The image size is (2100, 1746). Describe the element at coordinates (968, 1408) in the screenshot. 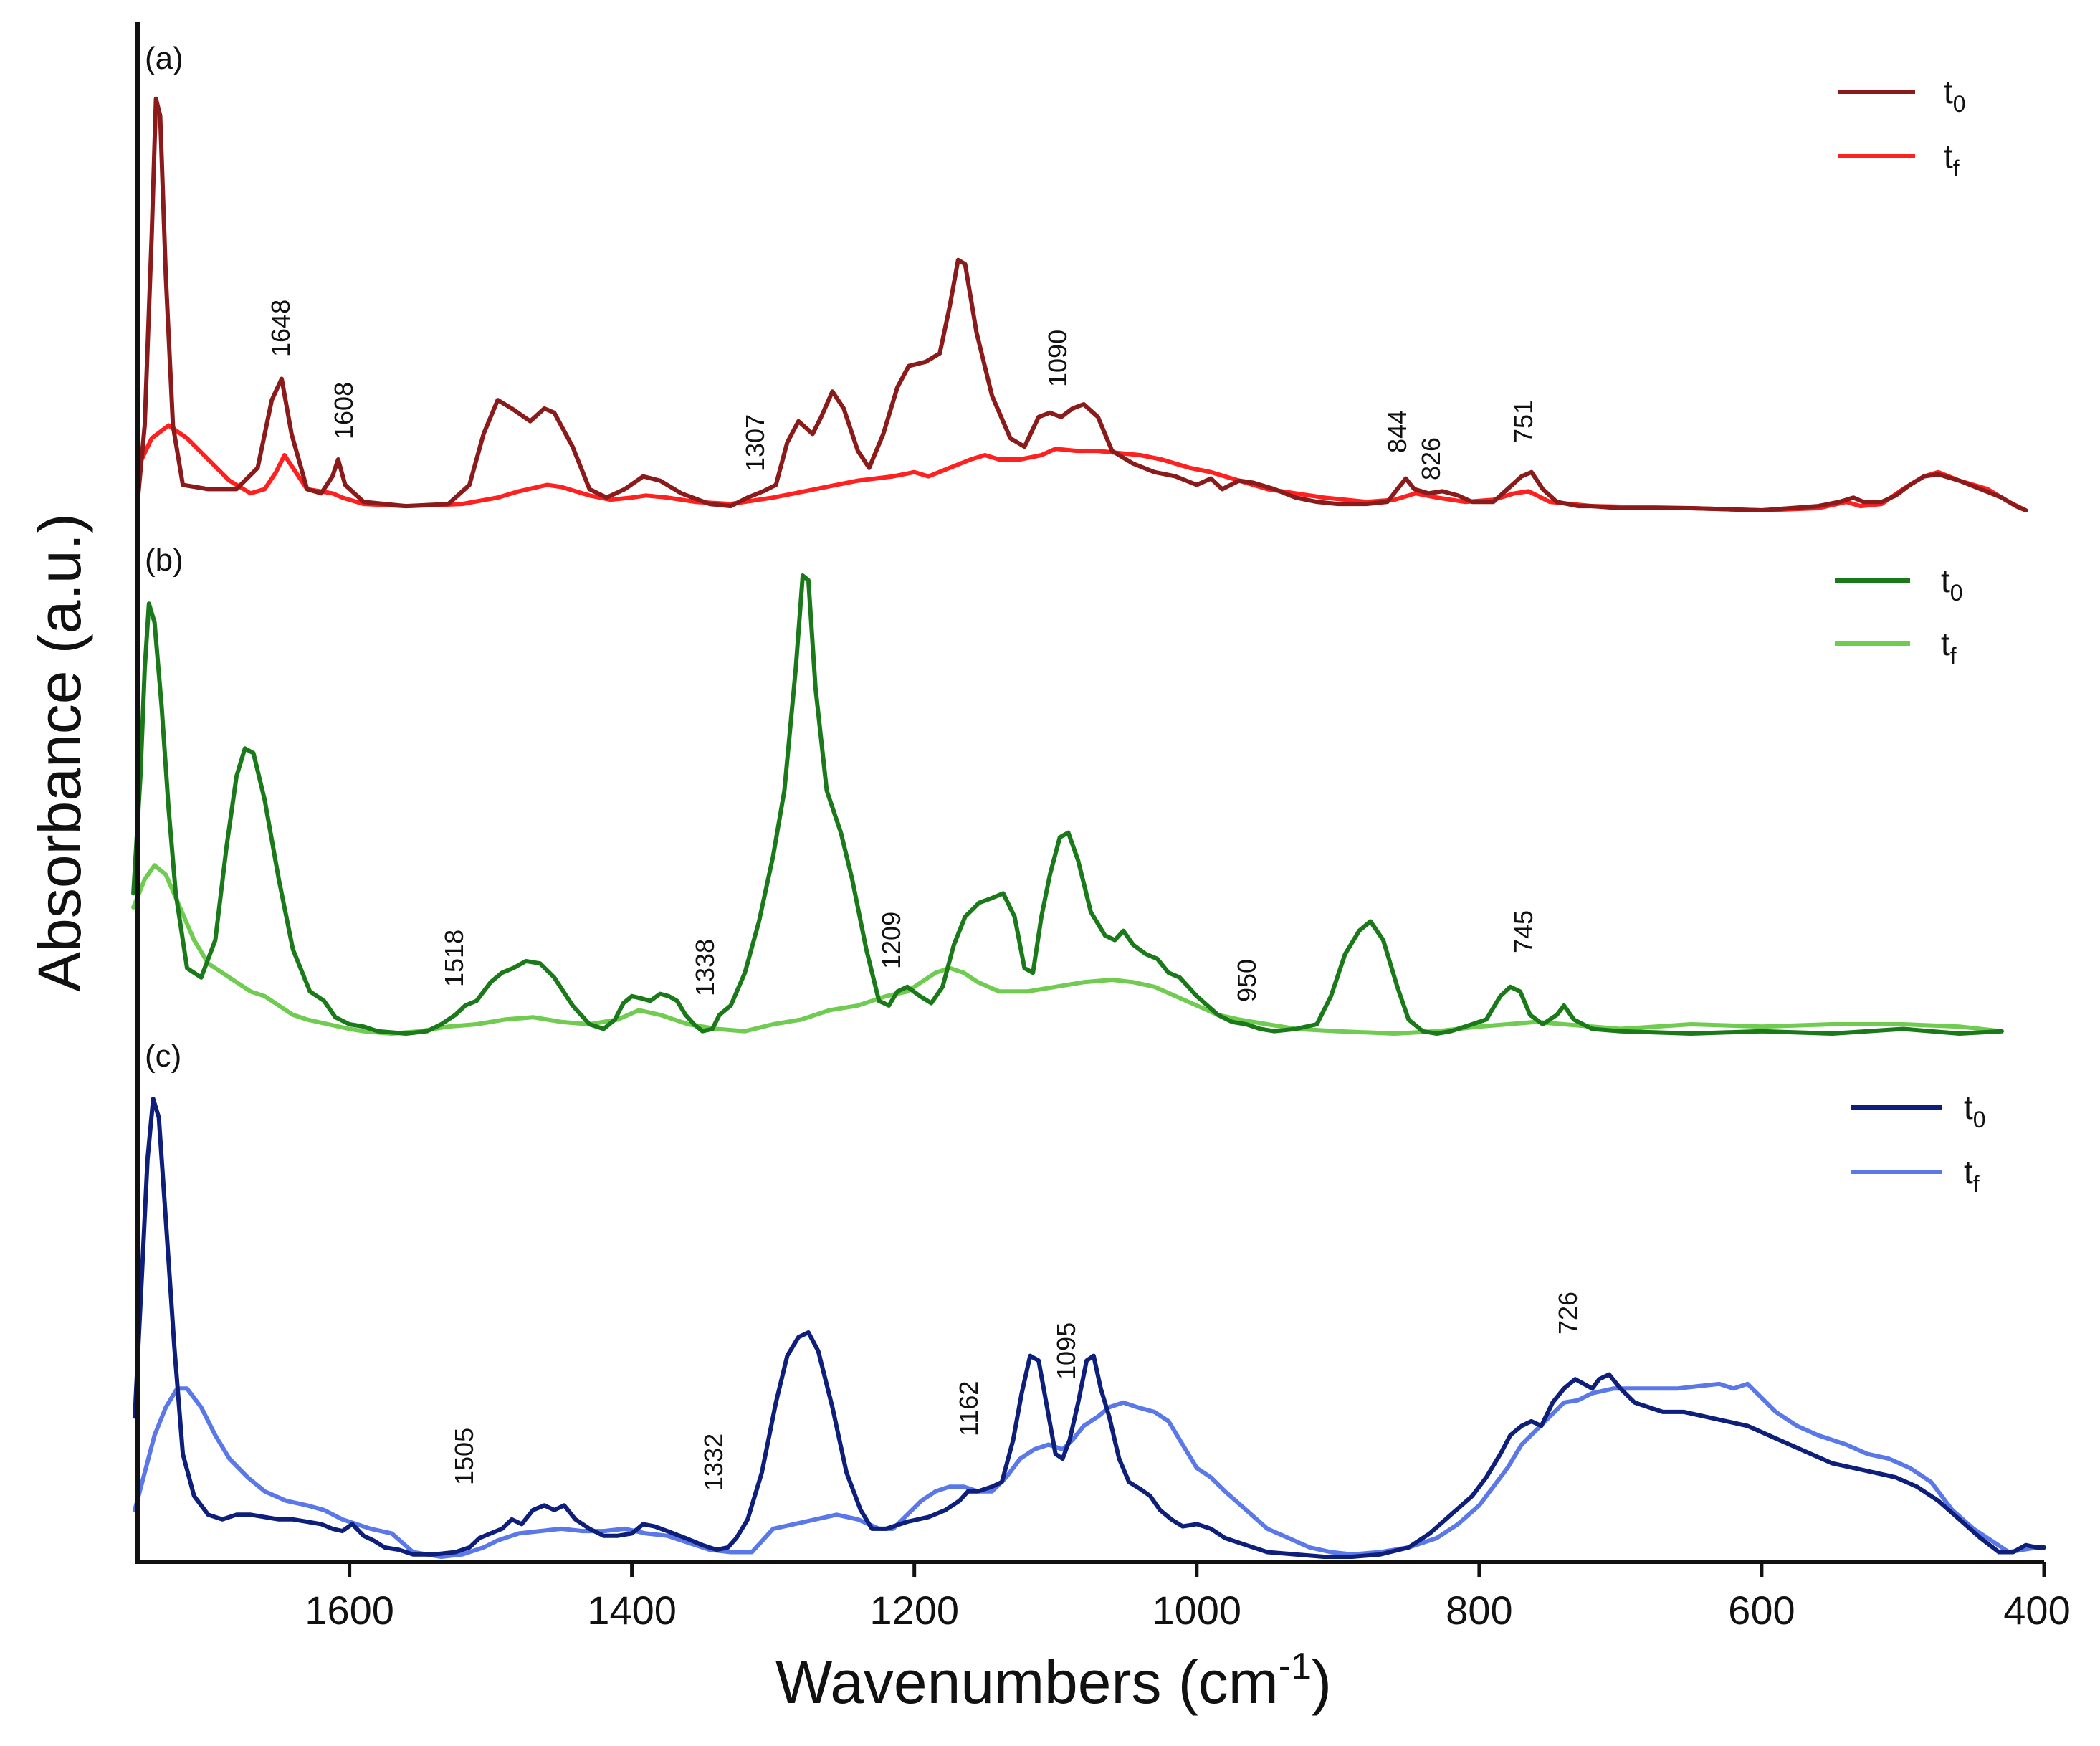

I see `peak-label-1162: 1162` at that location.